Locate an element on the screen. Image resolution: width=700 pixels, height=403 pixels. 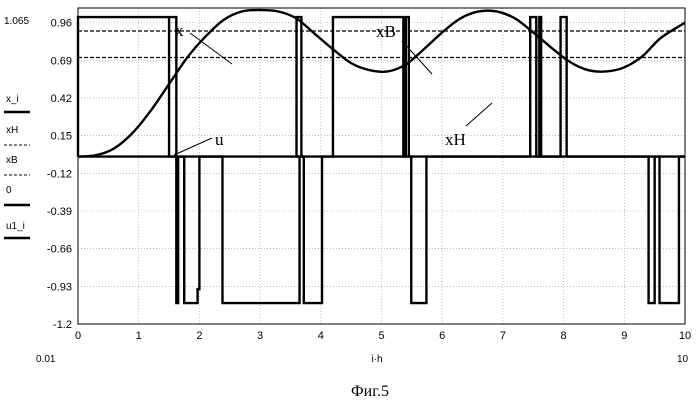
x-tick-label: 1 is located at coordinates (139, 336).